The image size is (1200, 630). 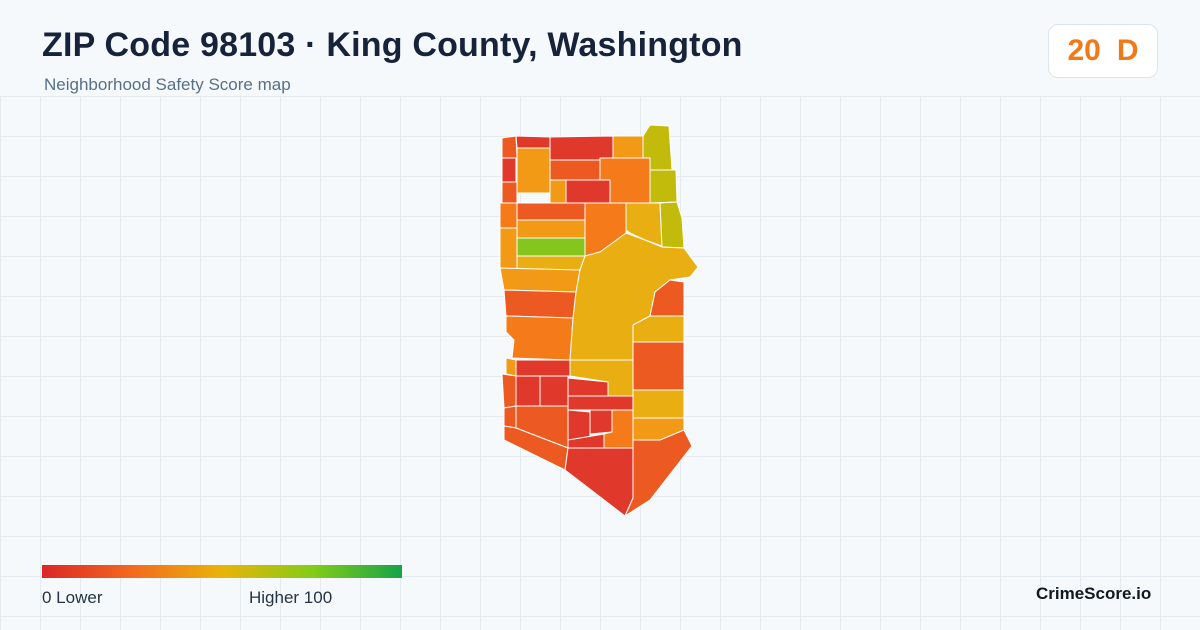 What do you see at coordinates (1127, 50) in the screenshot?
I see `score-grade: D` at bounding box center [1127, 50].